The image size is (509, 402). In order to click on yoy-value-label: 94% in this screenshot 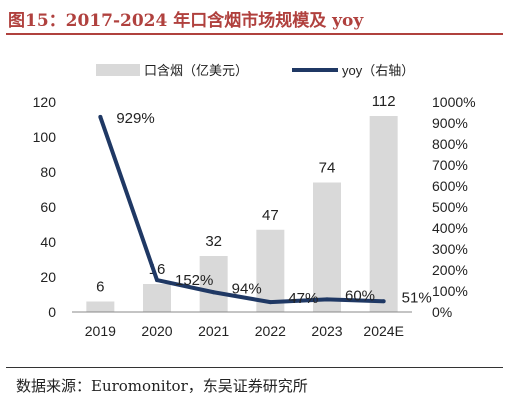, I will do `click(247, 288)`.